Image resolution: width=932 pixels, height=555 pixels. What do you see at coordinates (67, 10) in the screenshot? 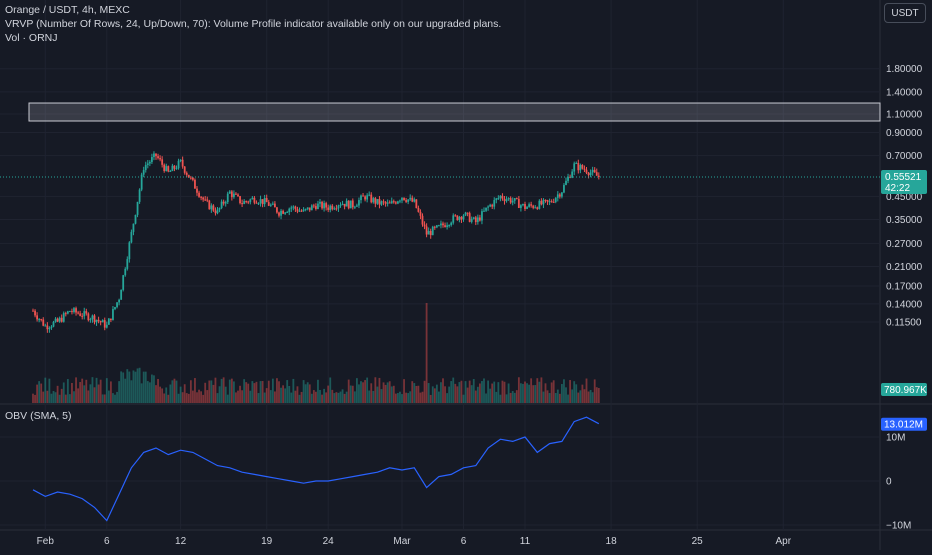
I see `symbol-legend: Orange / USDT, 4h, MEXC` at bounding box center [67, 10].